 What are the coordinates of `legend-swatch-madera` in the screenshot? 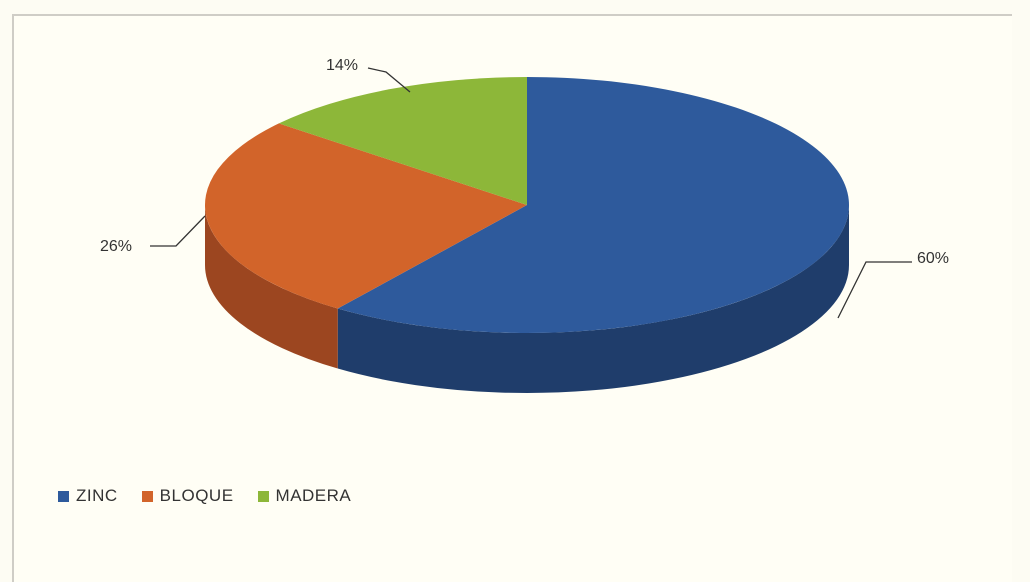 It's located at (263, 496).